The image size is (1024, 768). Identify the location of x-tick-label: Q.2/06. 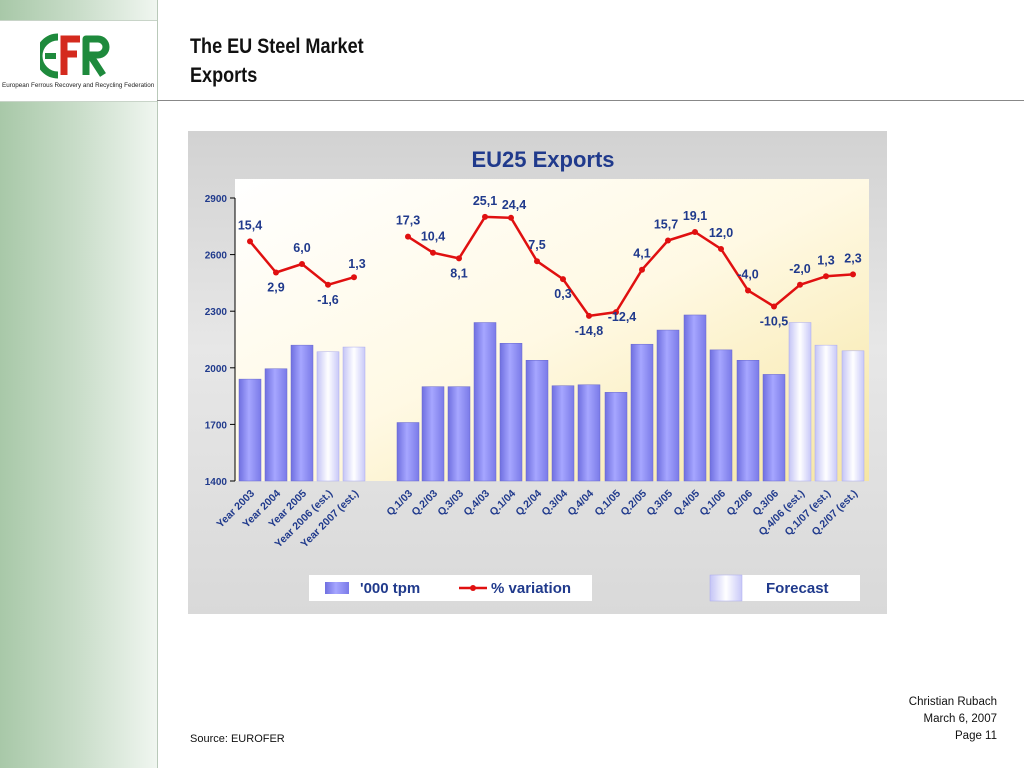
(739, 503).